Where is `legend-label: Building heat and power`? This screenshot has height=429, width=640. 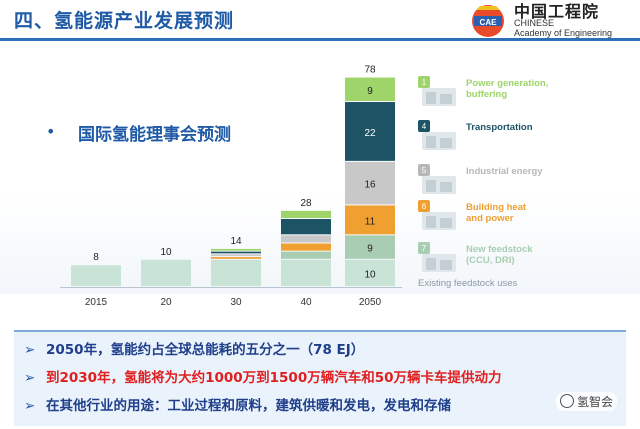 legend-label: Building heat and power is located at coordinates (496, 213).